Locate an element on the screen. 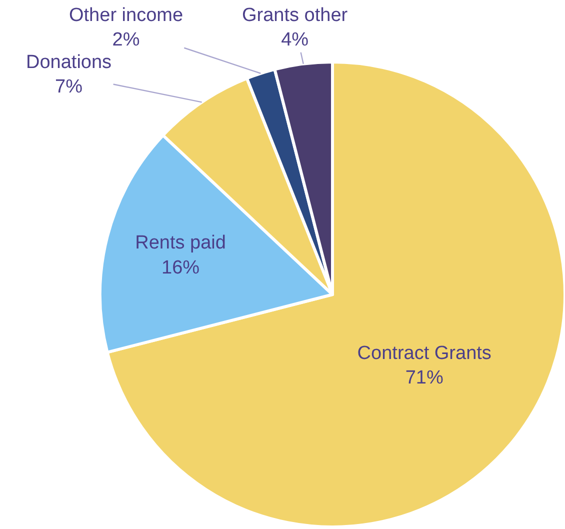 The image size is (565, 529). data-label: 7% is located at coordinates (69, 87).